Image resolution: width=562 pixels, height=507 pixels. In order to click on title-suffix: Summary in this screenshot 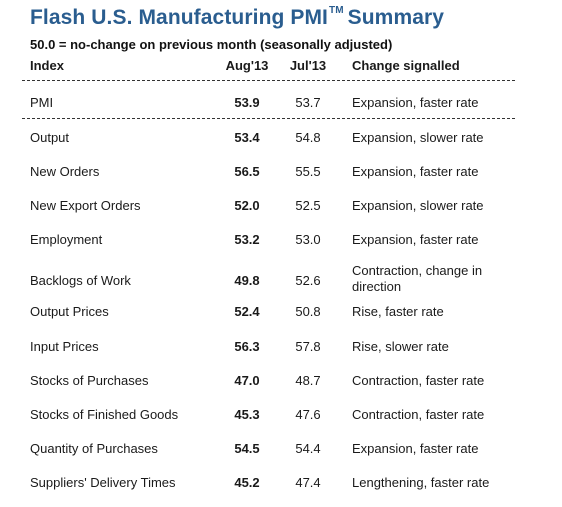, I will do `click(396, 17)`.